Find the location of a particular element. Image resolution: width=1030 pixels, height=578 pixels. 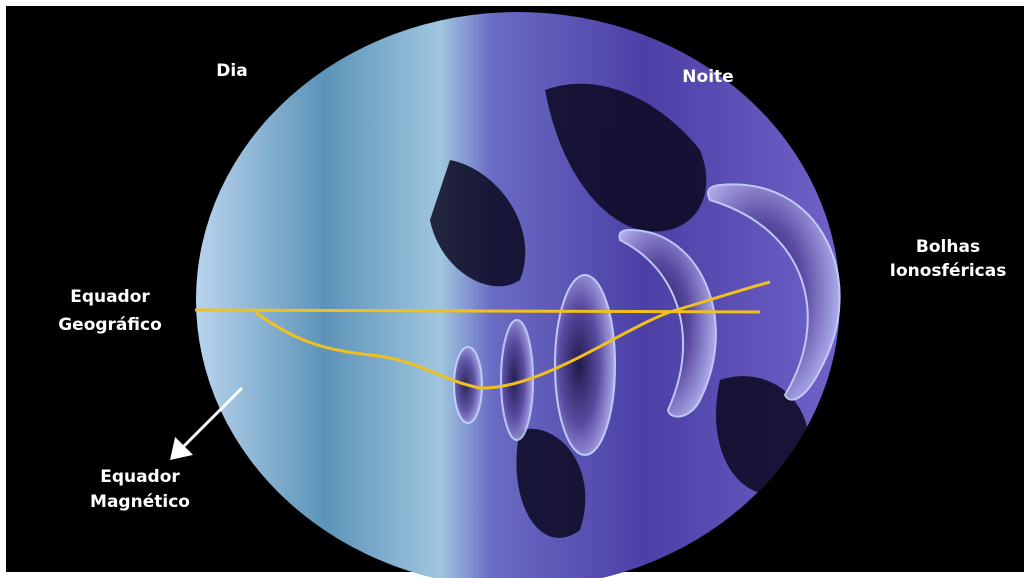

day-label: Dia is located at coordinates (231, 71).